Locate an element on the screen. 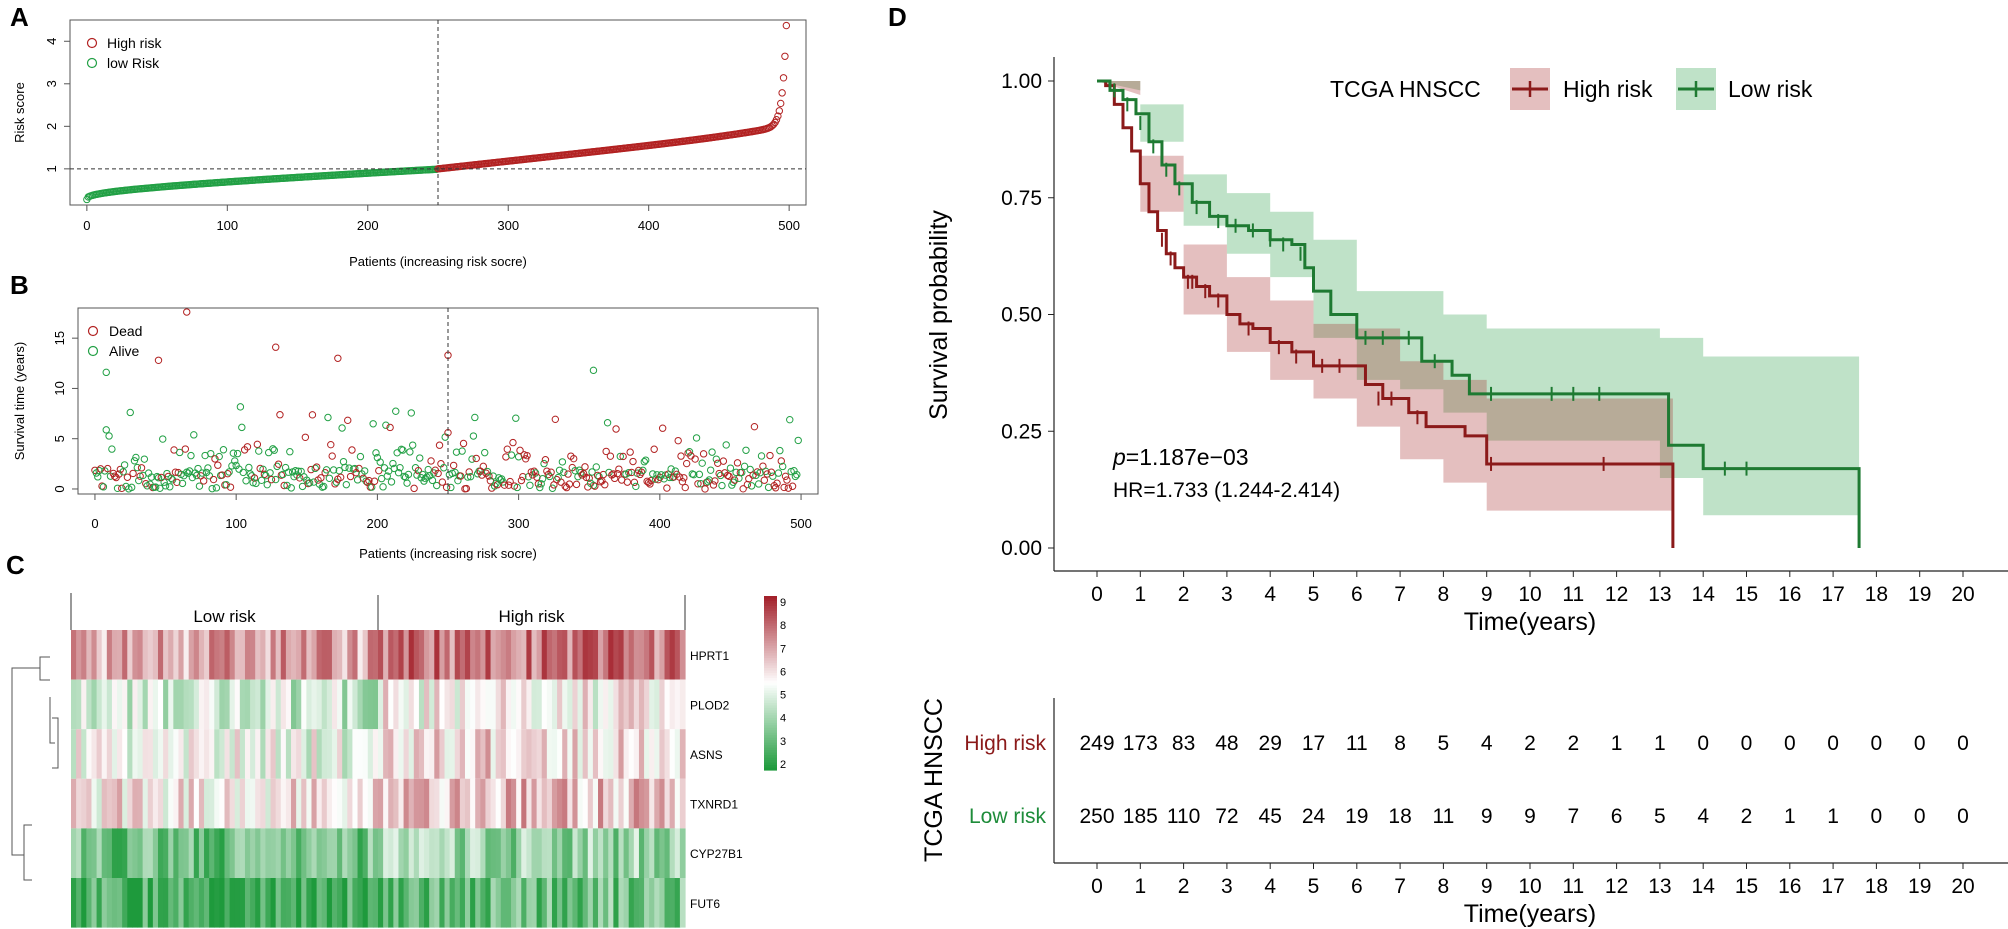 The width and height of the screenshot is (2008, 929). km-y-tick-label: 0.75 is located at coordinates (1021, 198).